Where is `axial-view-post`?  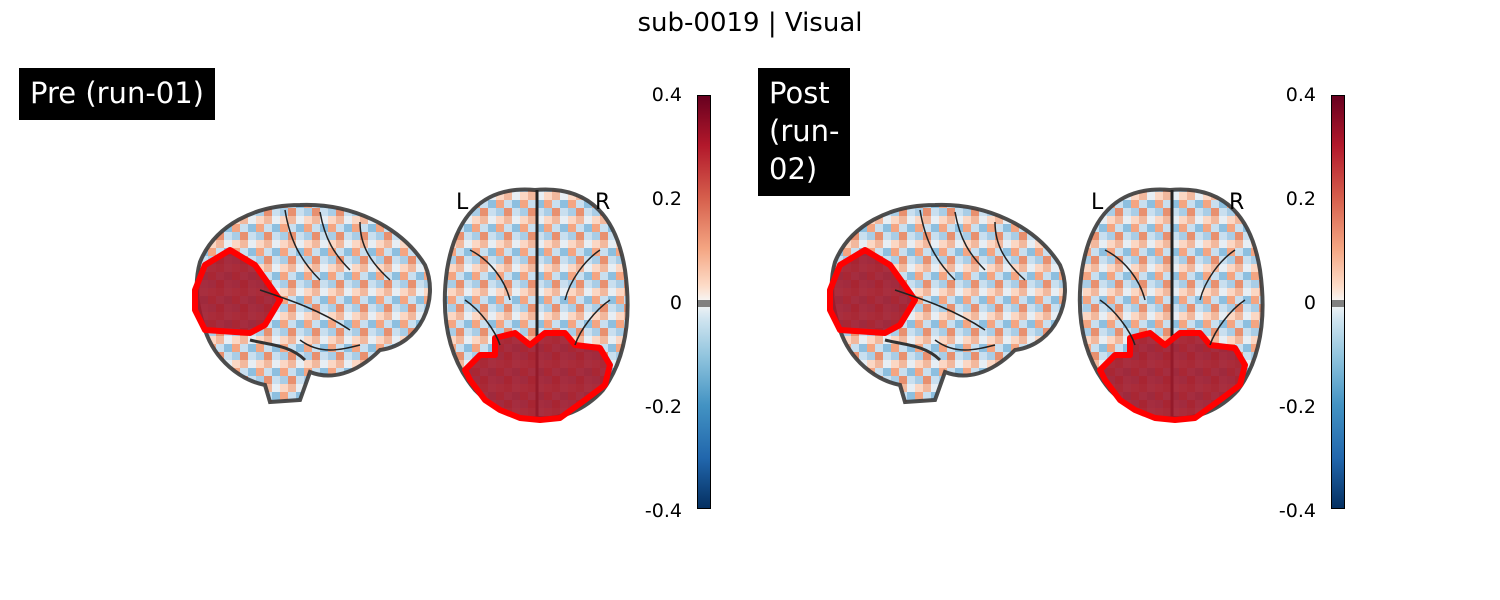
axial-view-post is located at coordinates (1171, 305).